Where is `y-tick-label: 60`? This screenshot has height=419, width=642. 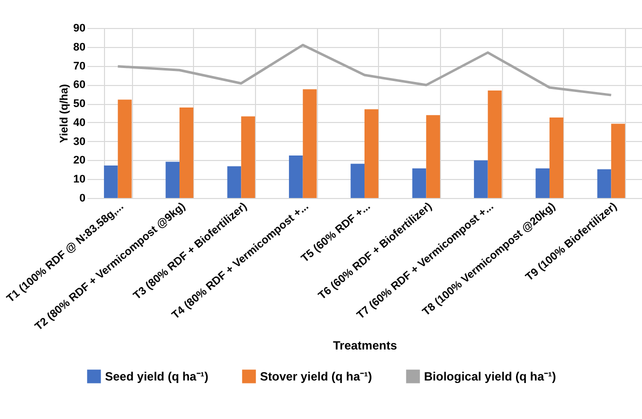
y-tick-label: 60 is located at coordinates (79, 85).